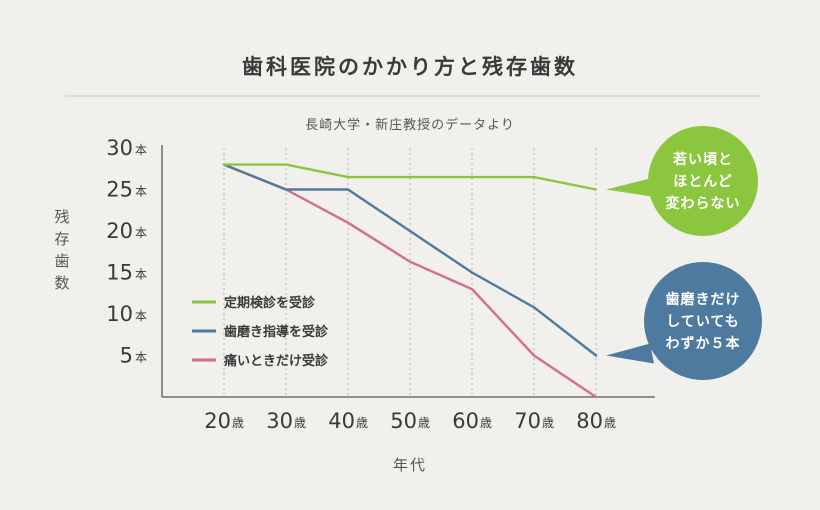 This screenshot has height=510, width=820. Describe the element at coordinates (279, 421) in the screenshot. I see `x-tick-label: 30` at that location.